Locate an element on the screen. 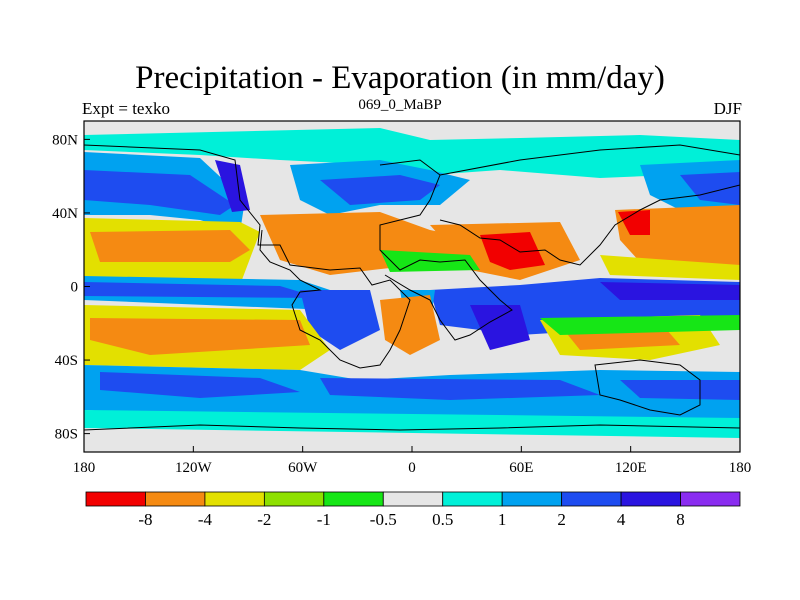 Image resolution: width=800 pixels, height=600 pixels. season-label: DJF is located at coordinates (727, 108).